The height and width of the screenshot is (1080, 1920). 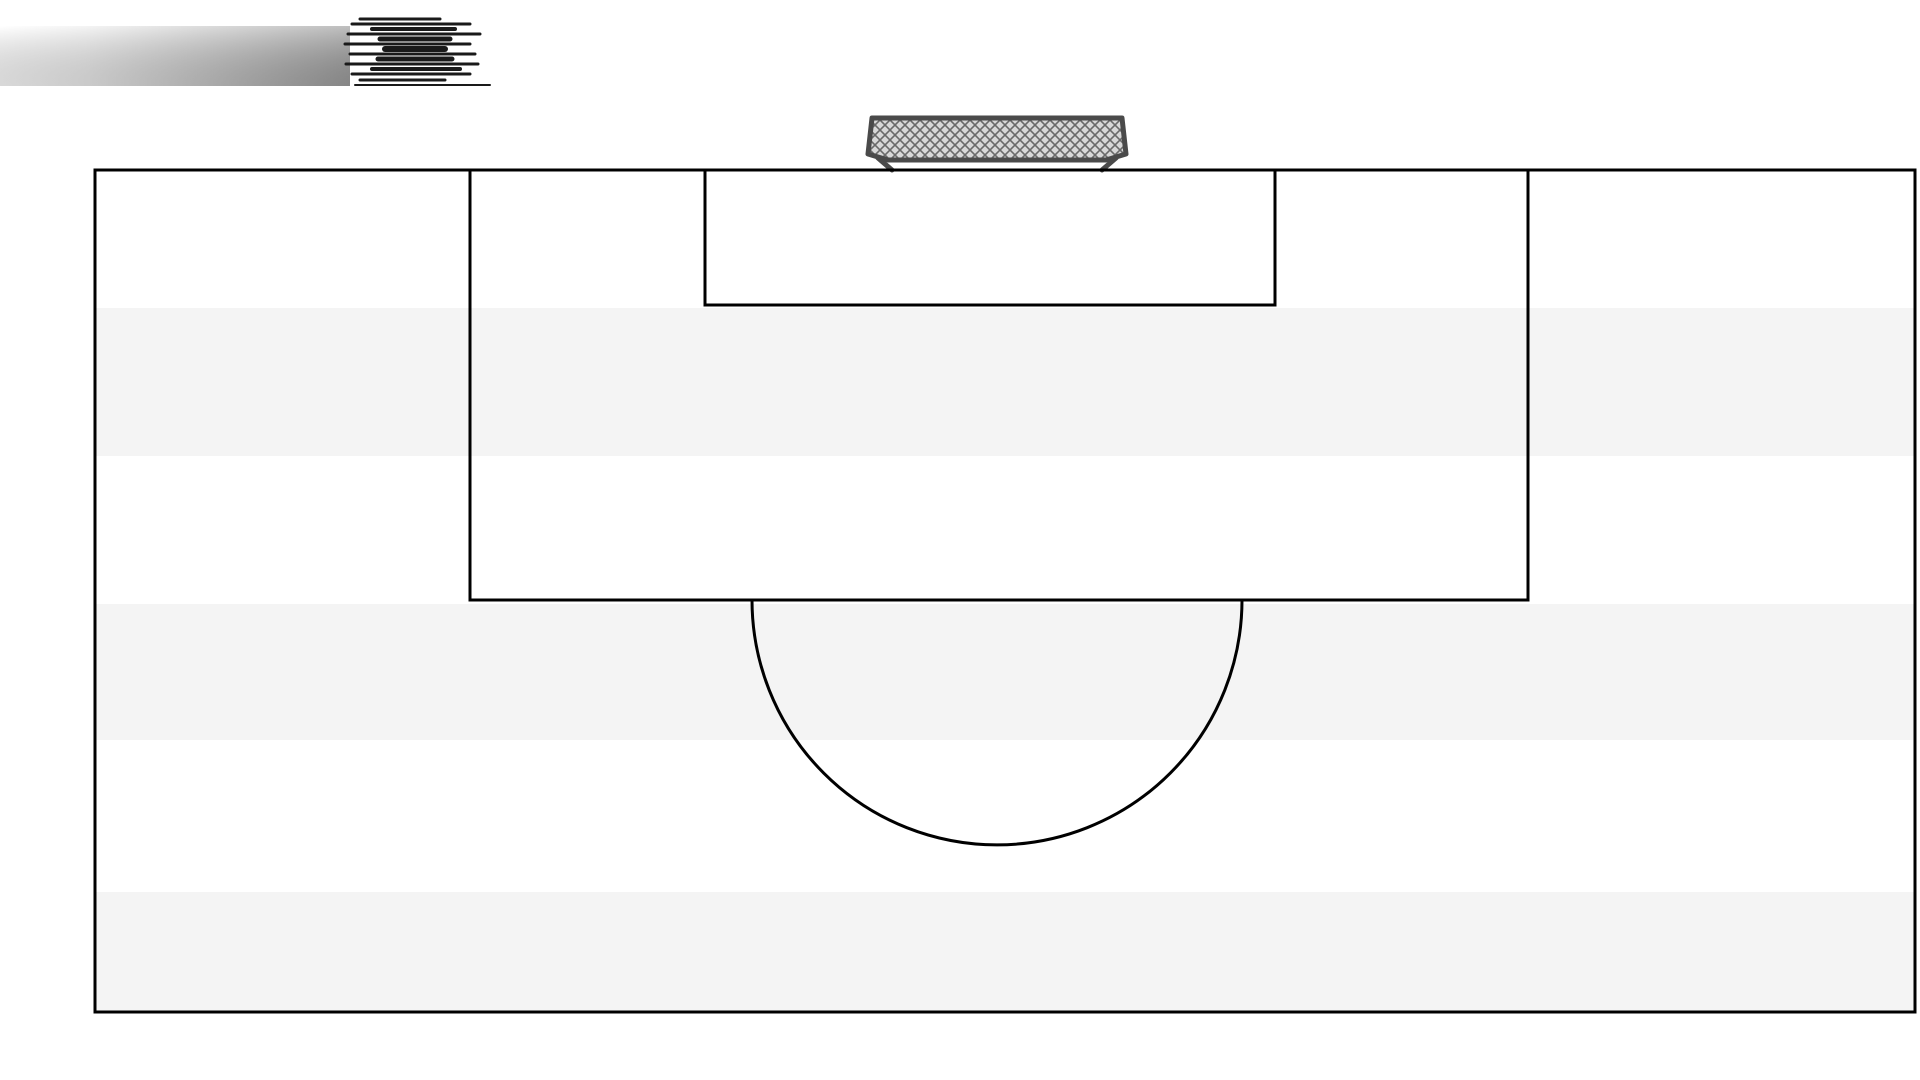 What do you see at coordinates (417, 51) in the screenshot?
I see `speed-lines-logo-icon` at bounding box center [417, 51].